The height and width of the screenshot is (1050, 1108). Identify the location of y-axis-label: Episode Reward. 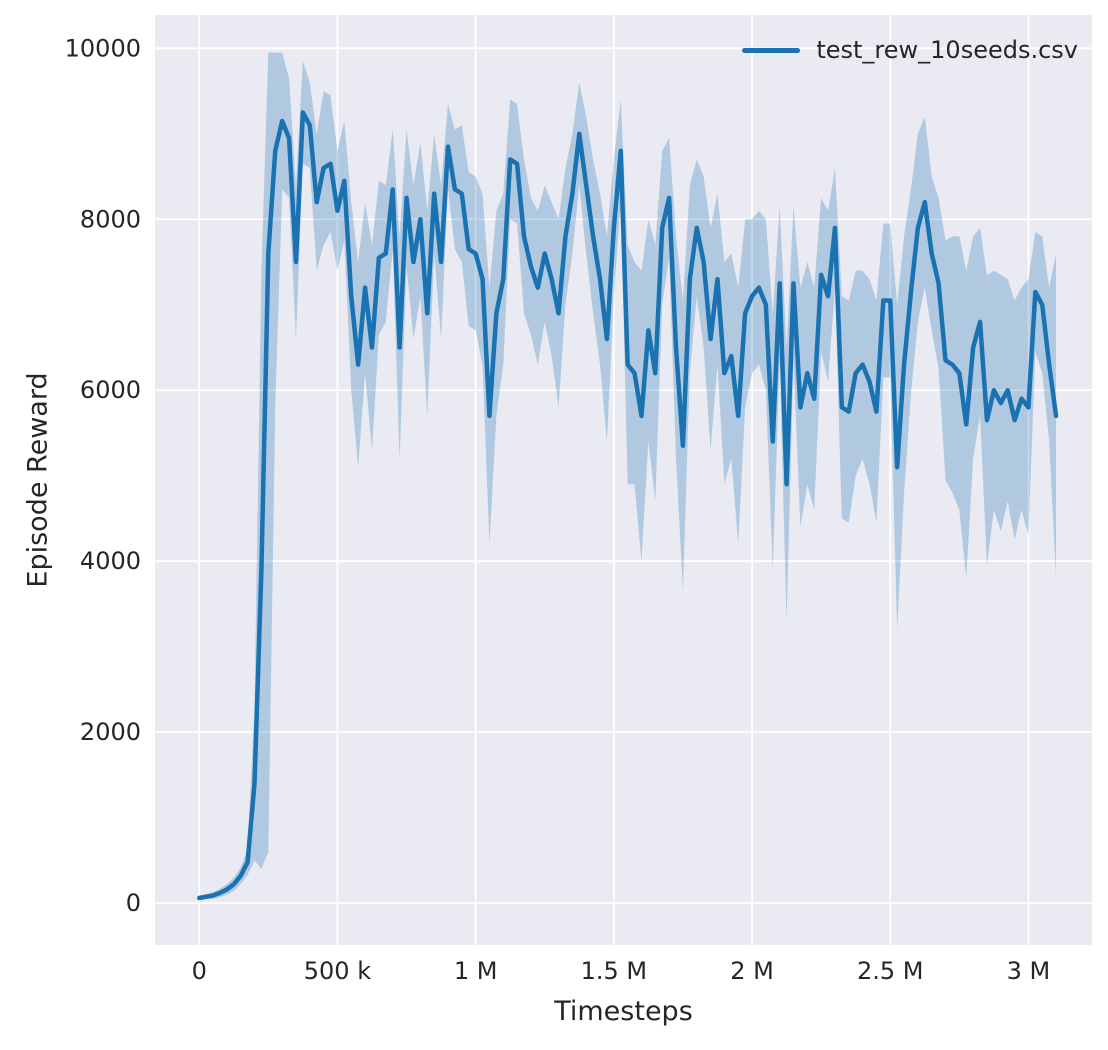
(38, 480).